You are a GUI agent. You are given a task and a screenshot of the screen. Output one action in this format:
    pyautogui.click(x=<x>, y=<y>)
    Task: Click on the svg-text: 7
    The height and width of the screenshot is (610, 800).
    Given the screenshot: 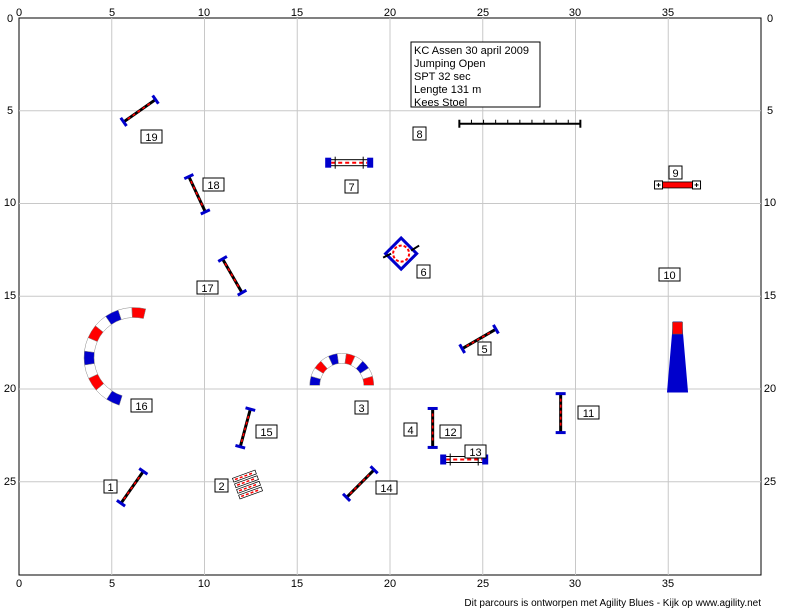 What is the action you would take?
    pyautogui.click(x=351, y=188)
    